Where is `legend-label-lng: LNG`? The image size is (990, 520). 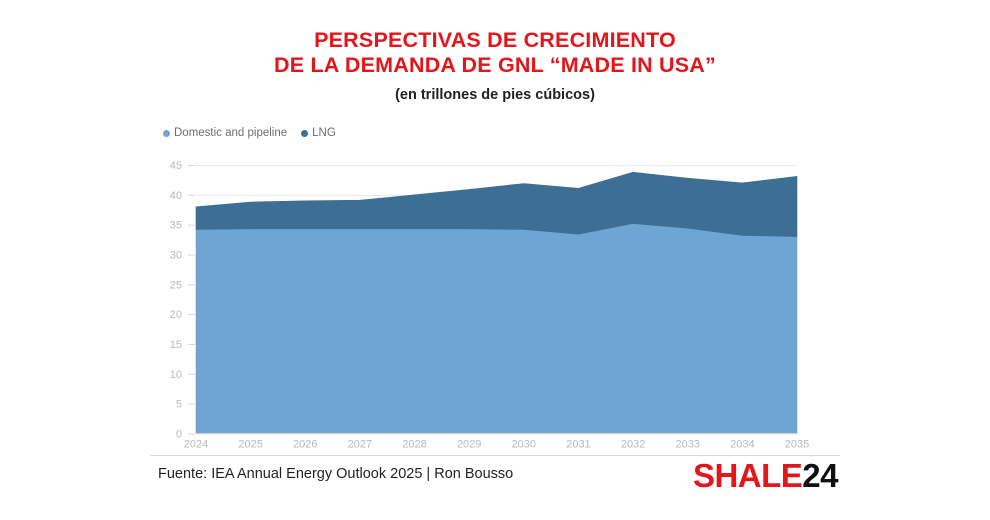 legend-label-lng: LNG is located at coordinates (324, 133).